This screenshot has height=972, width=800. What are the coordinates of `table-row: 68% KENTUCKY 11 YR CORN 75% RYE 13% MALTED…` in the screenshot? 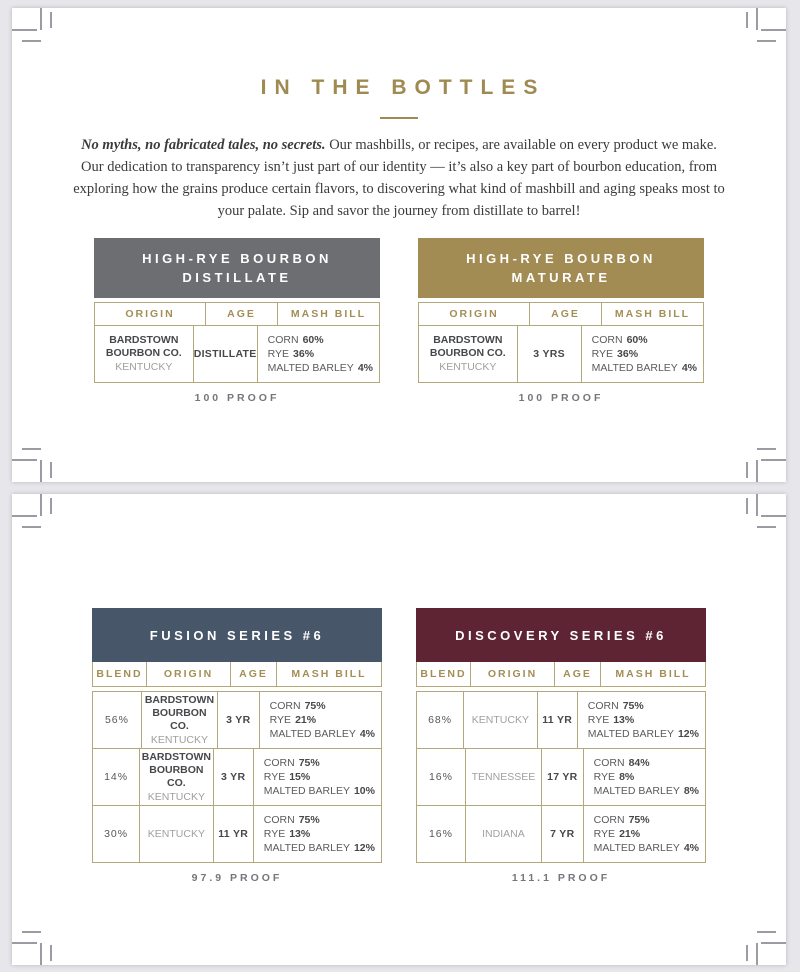 It's located at (561, 720).